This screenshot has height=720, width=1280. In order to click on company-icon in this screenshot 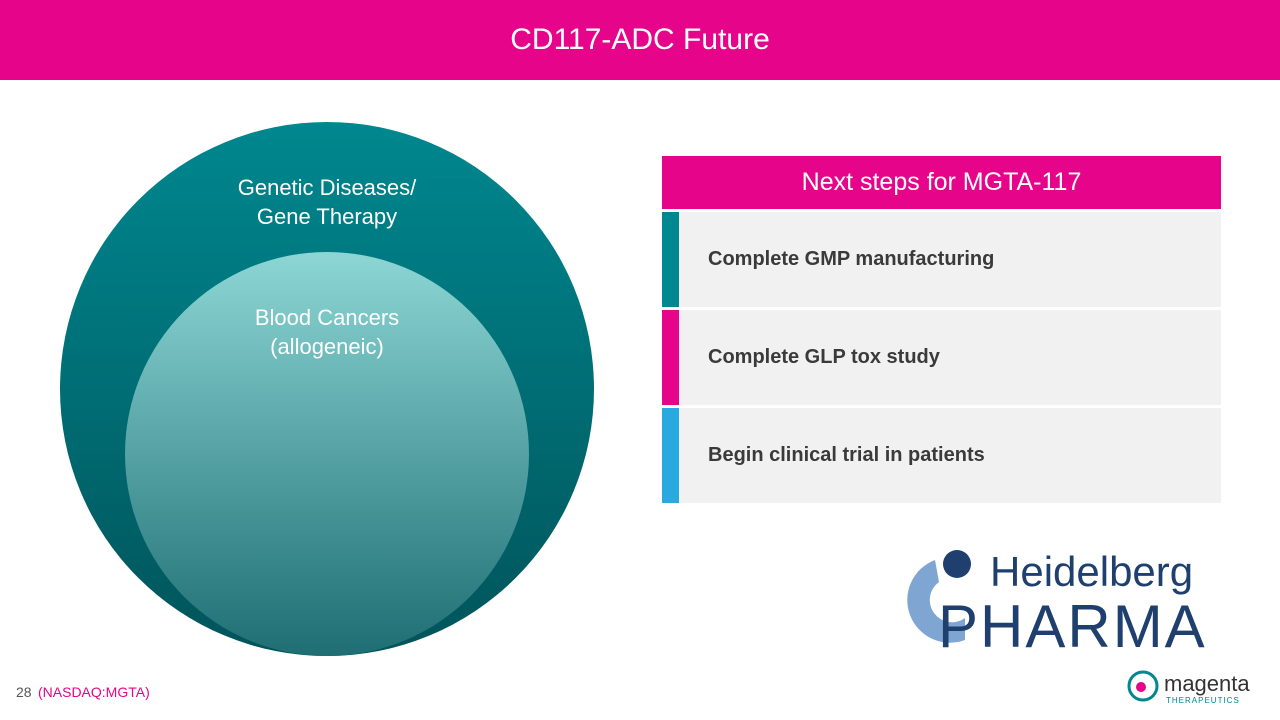, I will do `click(1143, 686)`.